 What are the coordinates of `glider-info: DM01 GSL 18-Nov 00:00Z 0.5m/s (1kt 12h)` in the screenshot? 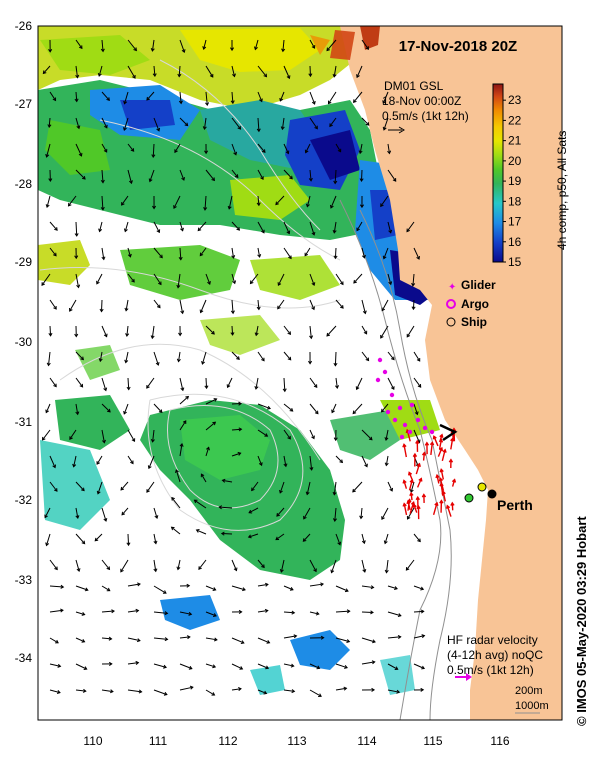 It's located at (425, 106).